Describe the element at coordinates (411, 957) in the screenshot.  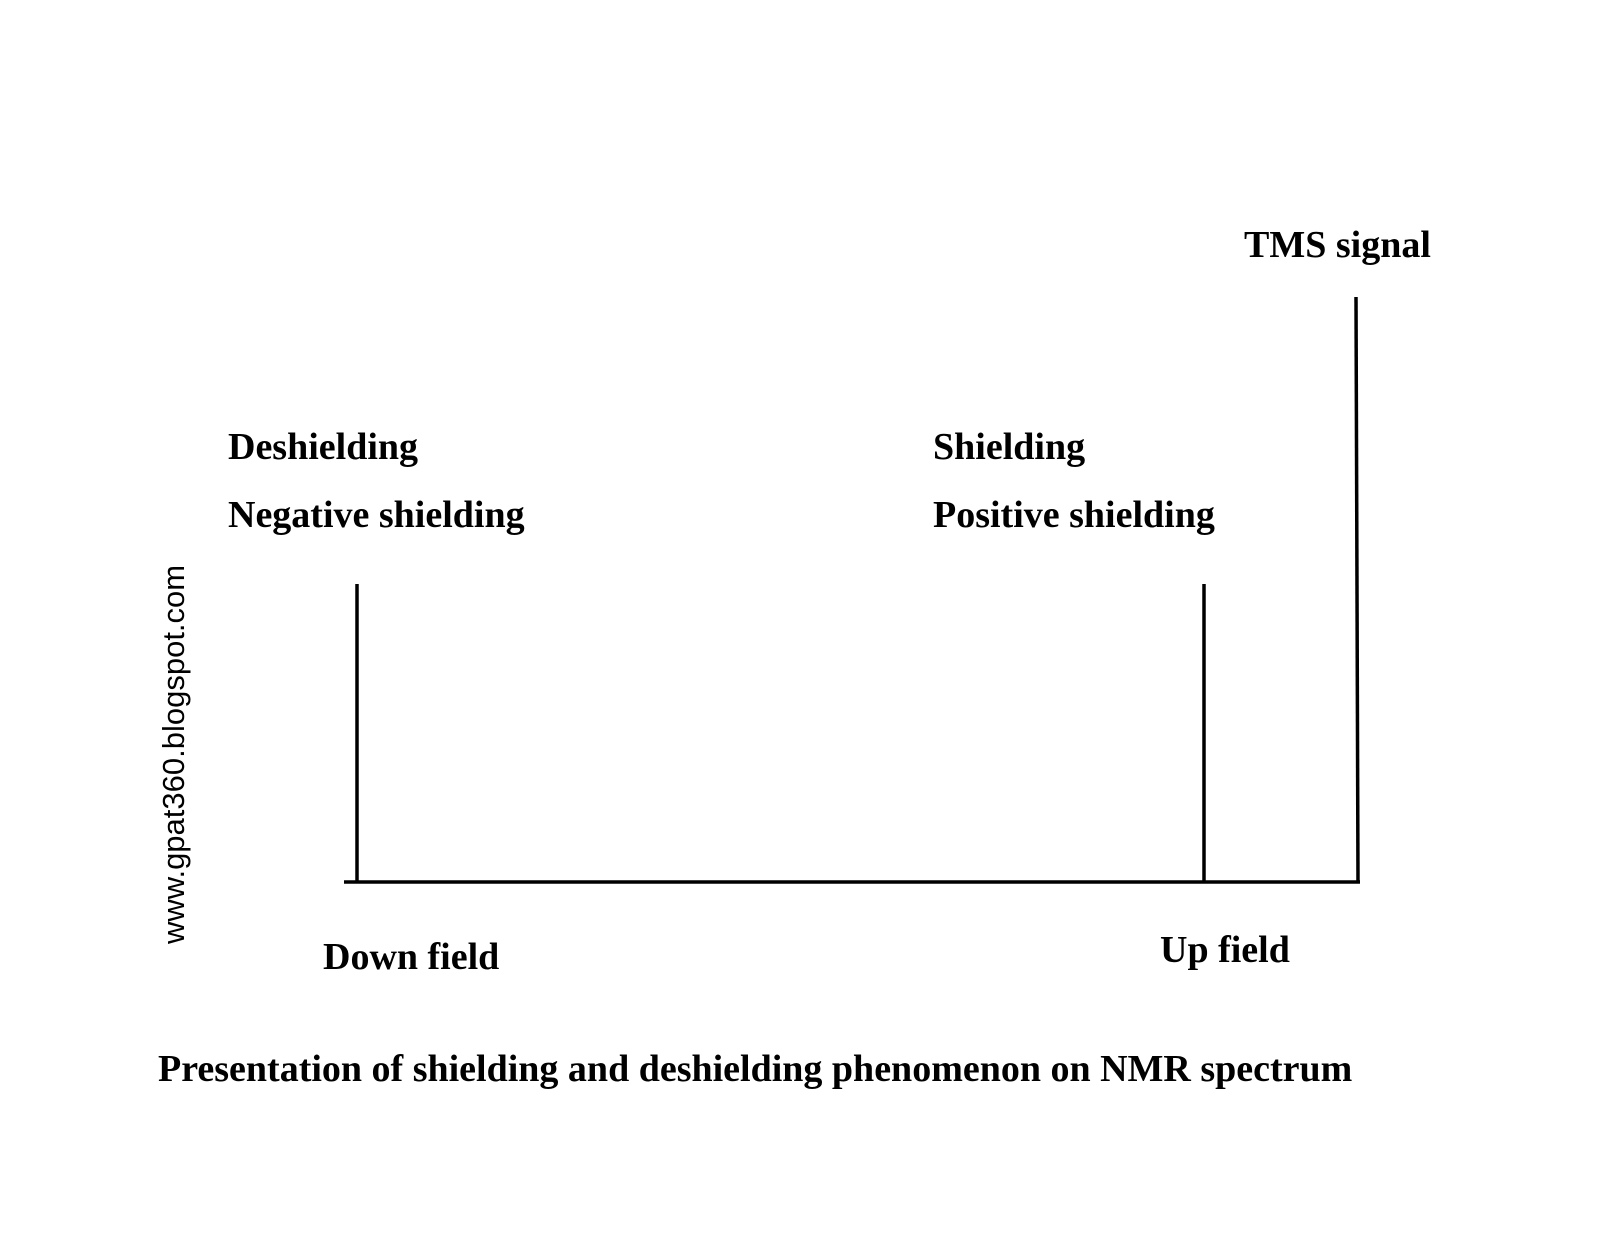
I see `down-field-label: Down field` at that location.